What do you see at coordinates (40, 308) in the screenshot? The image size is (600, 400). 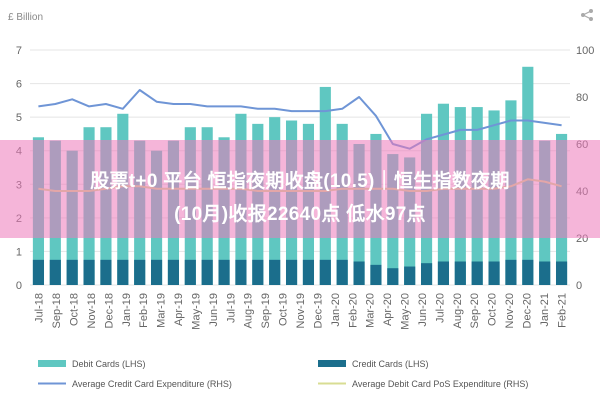 I see `x-tick-label-0: Jul-18` at bounding box center [40, 308].